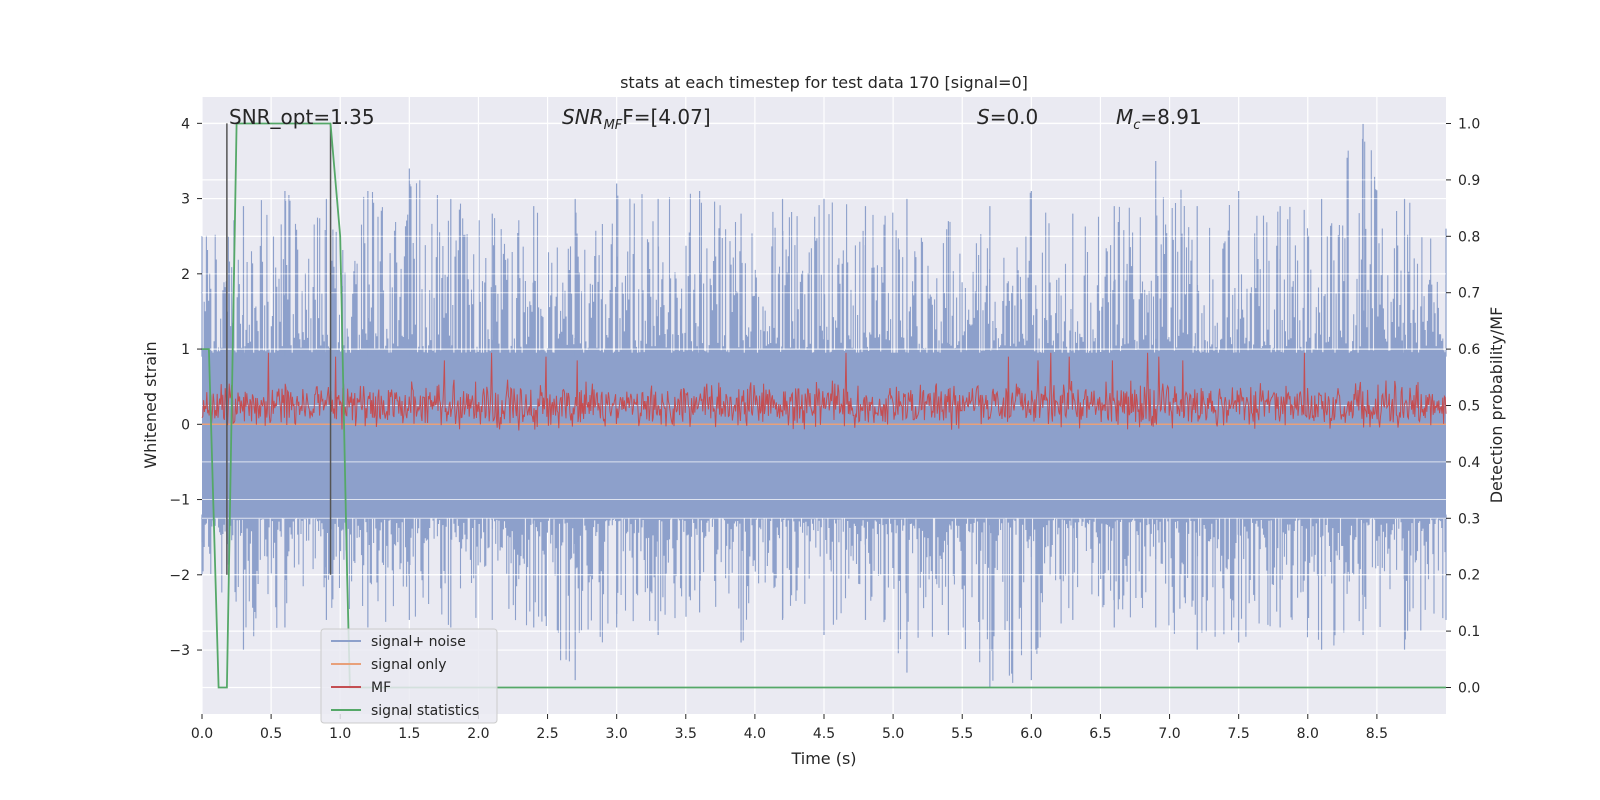 This screenshot has width=1600, height=800. Describe the element at coordinates (1469, 632) in the screenshot. I see `y2-tick-label: 0.1` at that location.